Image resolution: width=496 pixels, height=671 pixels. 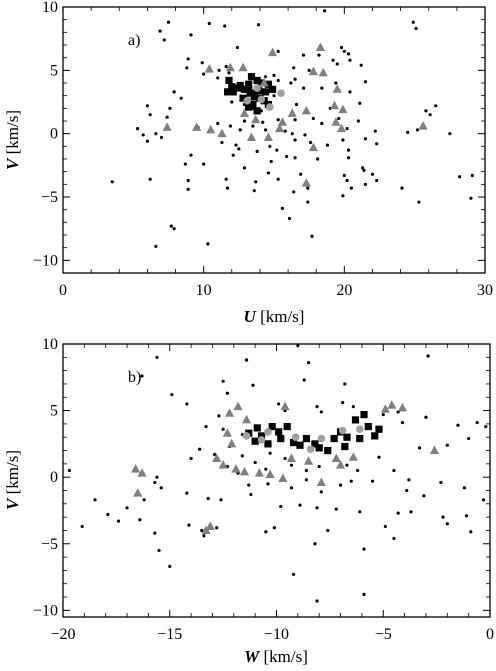 I want to click on panel-b-y-axis-title: V [km/s], so click(x=12, y=480).